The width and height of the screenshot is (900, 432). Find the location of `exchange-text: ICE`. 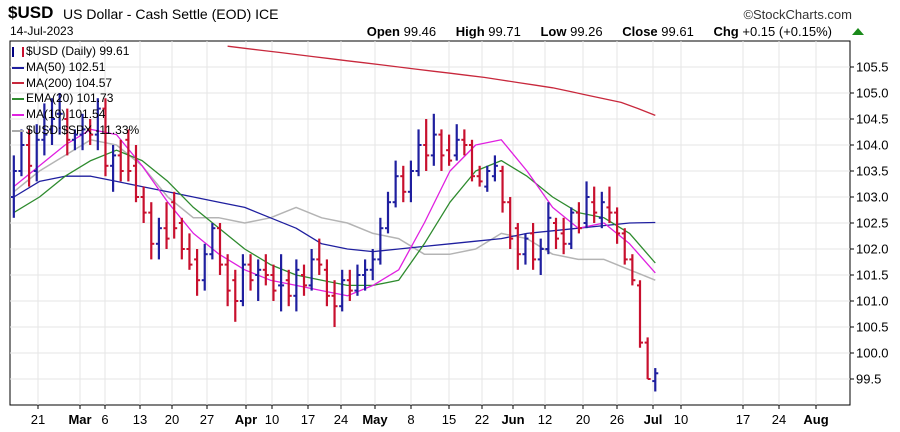

exchange-text: ICE is located at coordinates (267, 14).